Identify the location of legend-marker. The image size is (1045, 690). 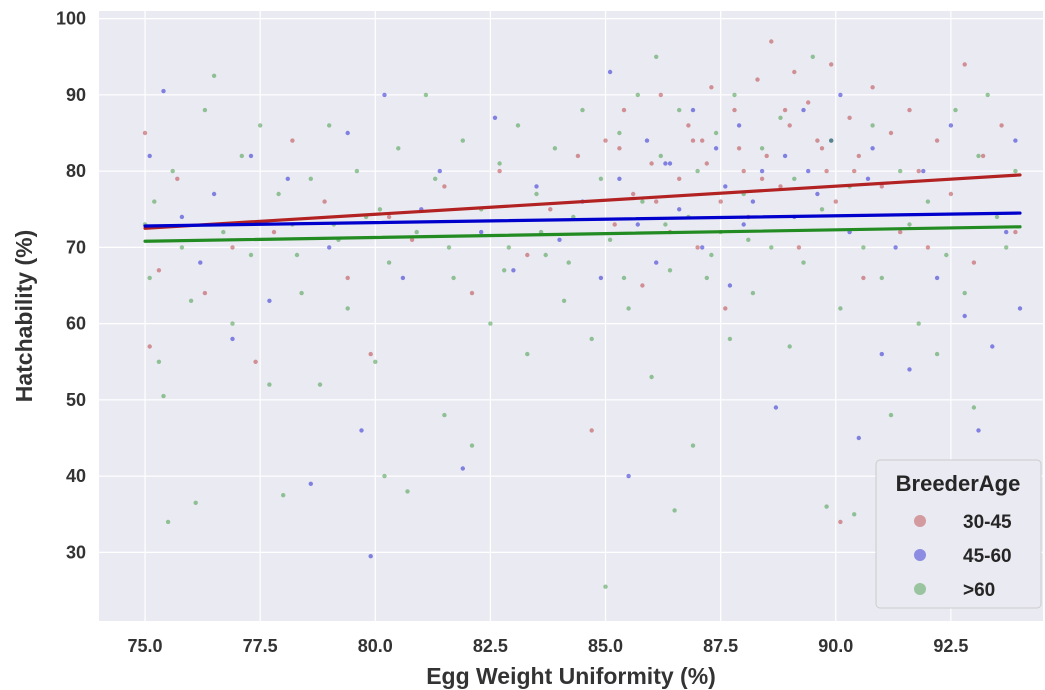
(920, 555).